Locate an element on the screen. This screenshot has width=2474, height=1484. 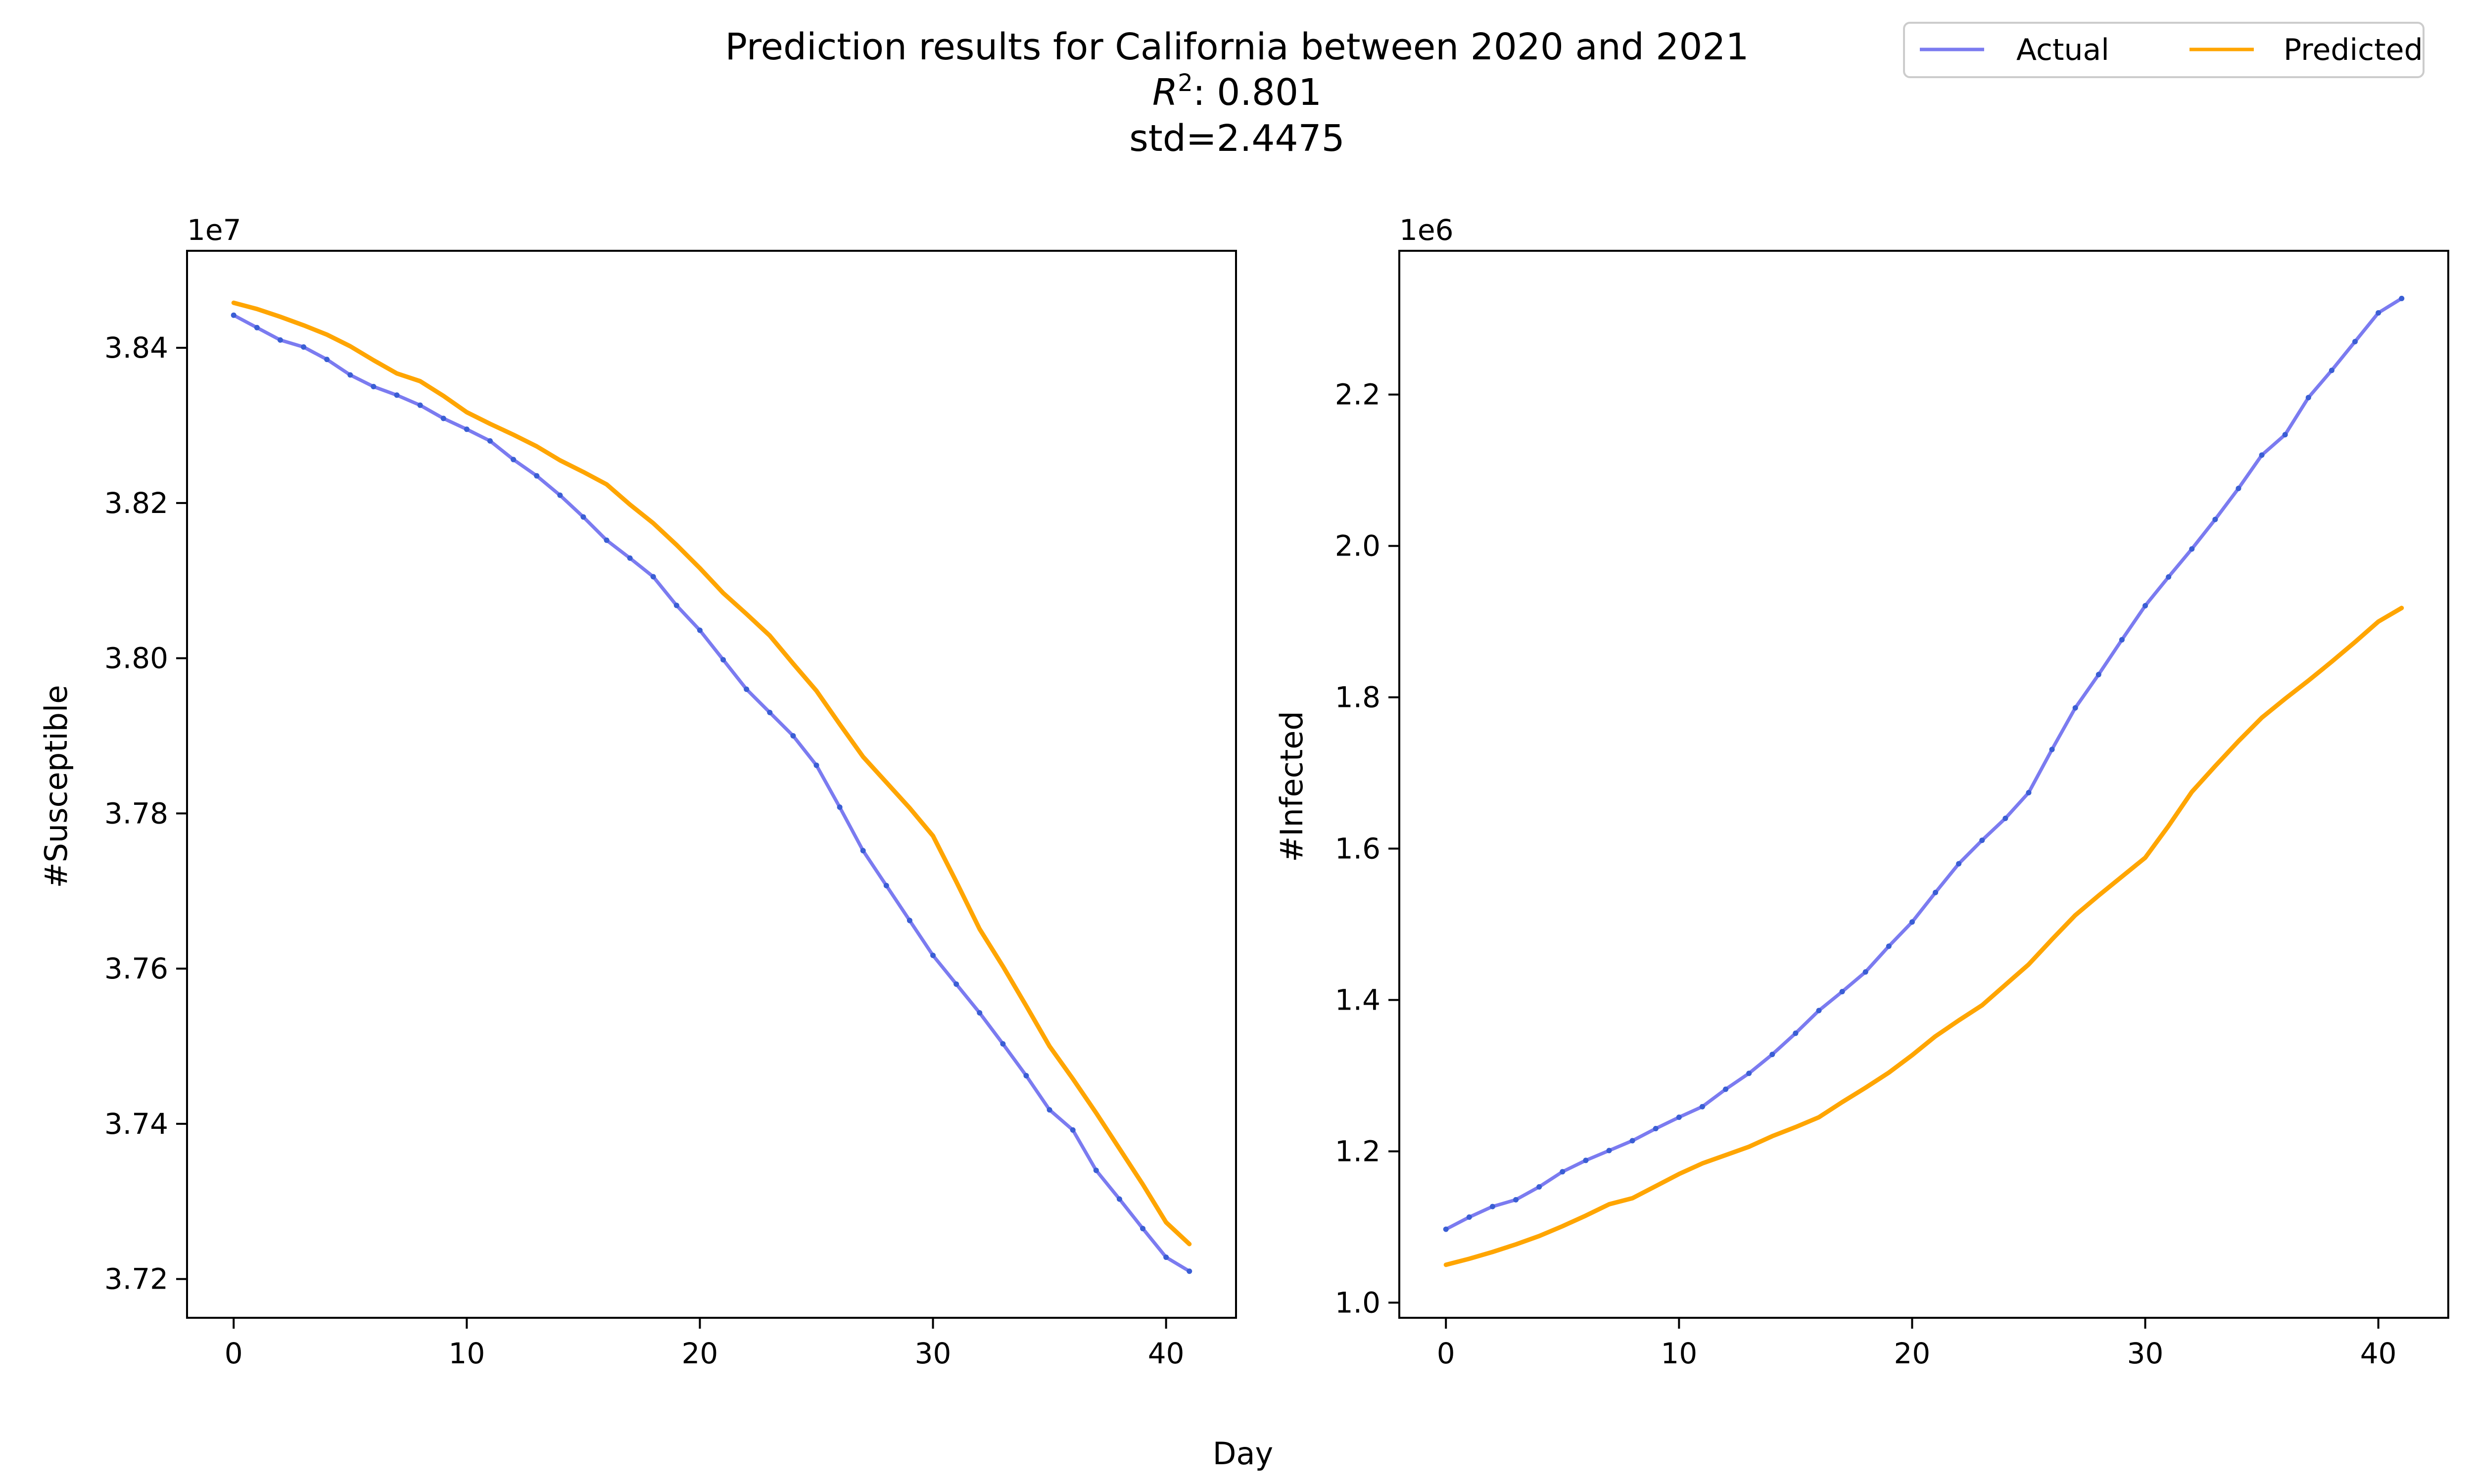
susceptible-xtick-label: 30 is located at coordinates (934, 1353).